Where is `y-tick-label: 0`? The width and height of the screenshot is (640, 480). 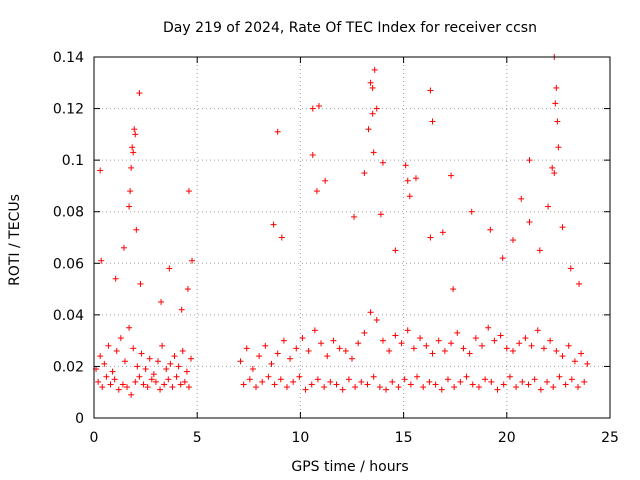 y-tick-label: 0 is located at coordinates (79, 419).